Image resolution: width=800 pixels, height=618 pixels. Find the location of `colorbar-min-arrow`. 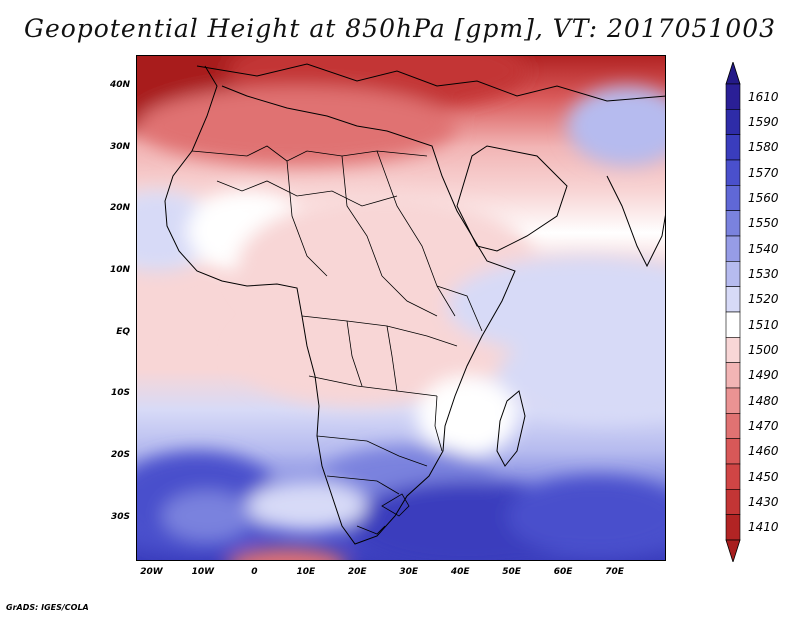

colorbar-min-arrow is located at coordinates (733, 550).